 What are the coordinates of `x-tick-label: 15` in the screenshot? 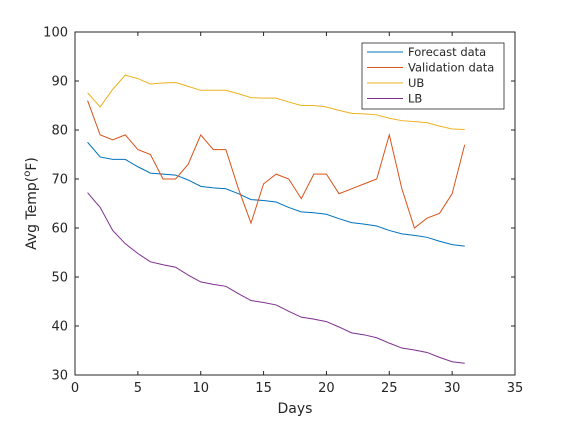 It's located at (263, 388).